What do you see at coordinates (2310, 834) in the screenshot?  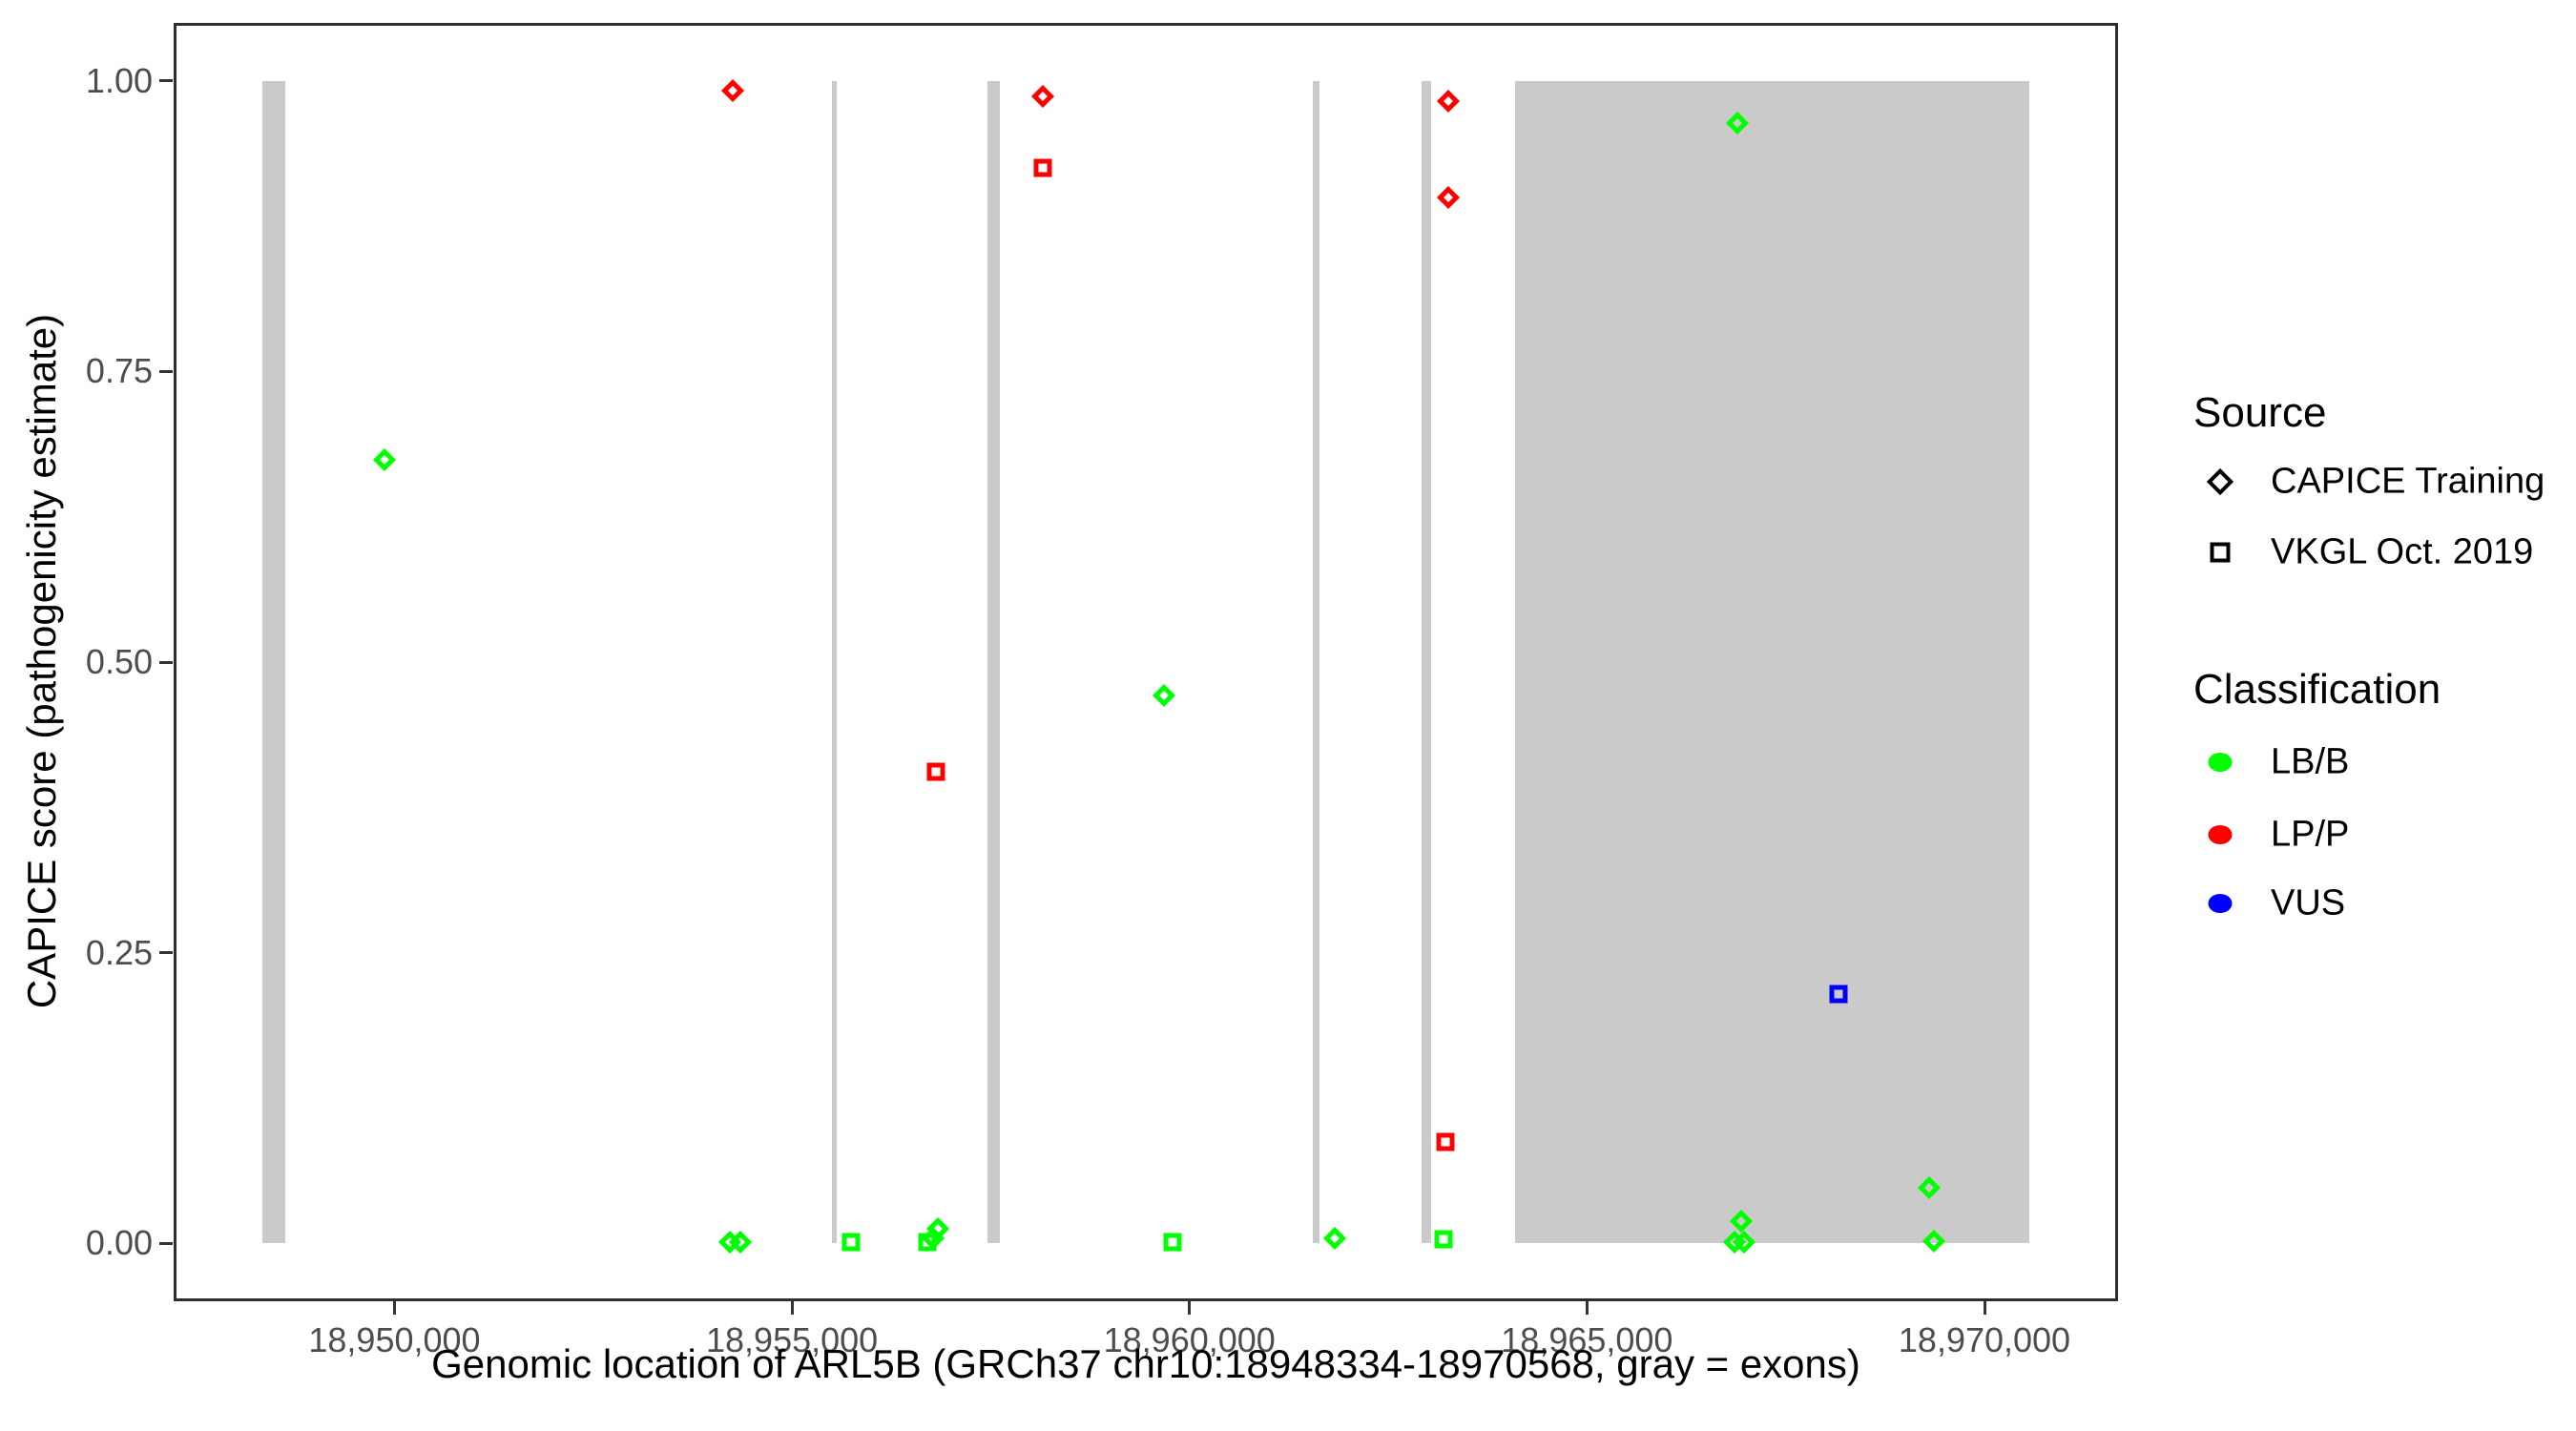 I see `legend-item-label: LP/P` at bounding box center [2310, 834].